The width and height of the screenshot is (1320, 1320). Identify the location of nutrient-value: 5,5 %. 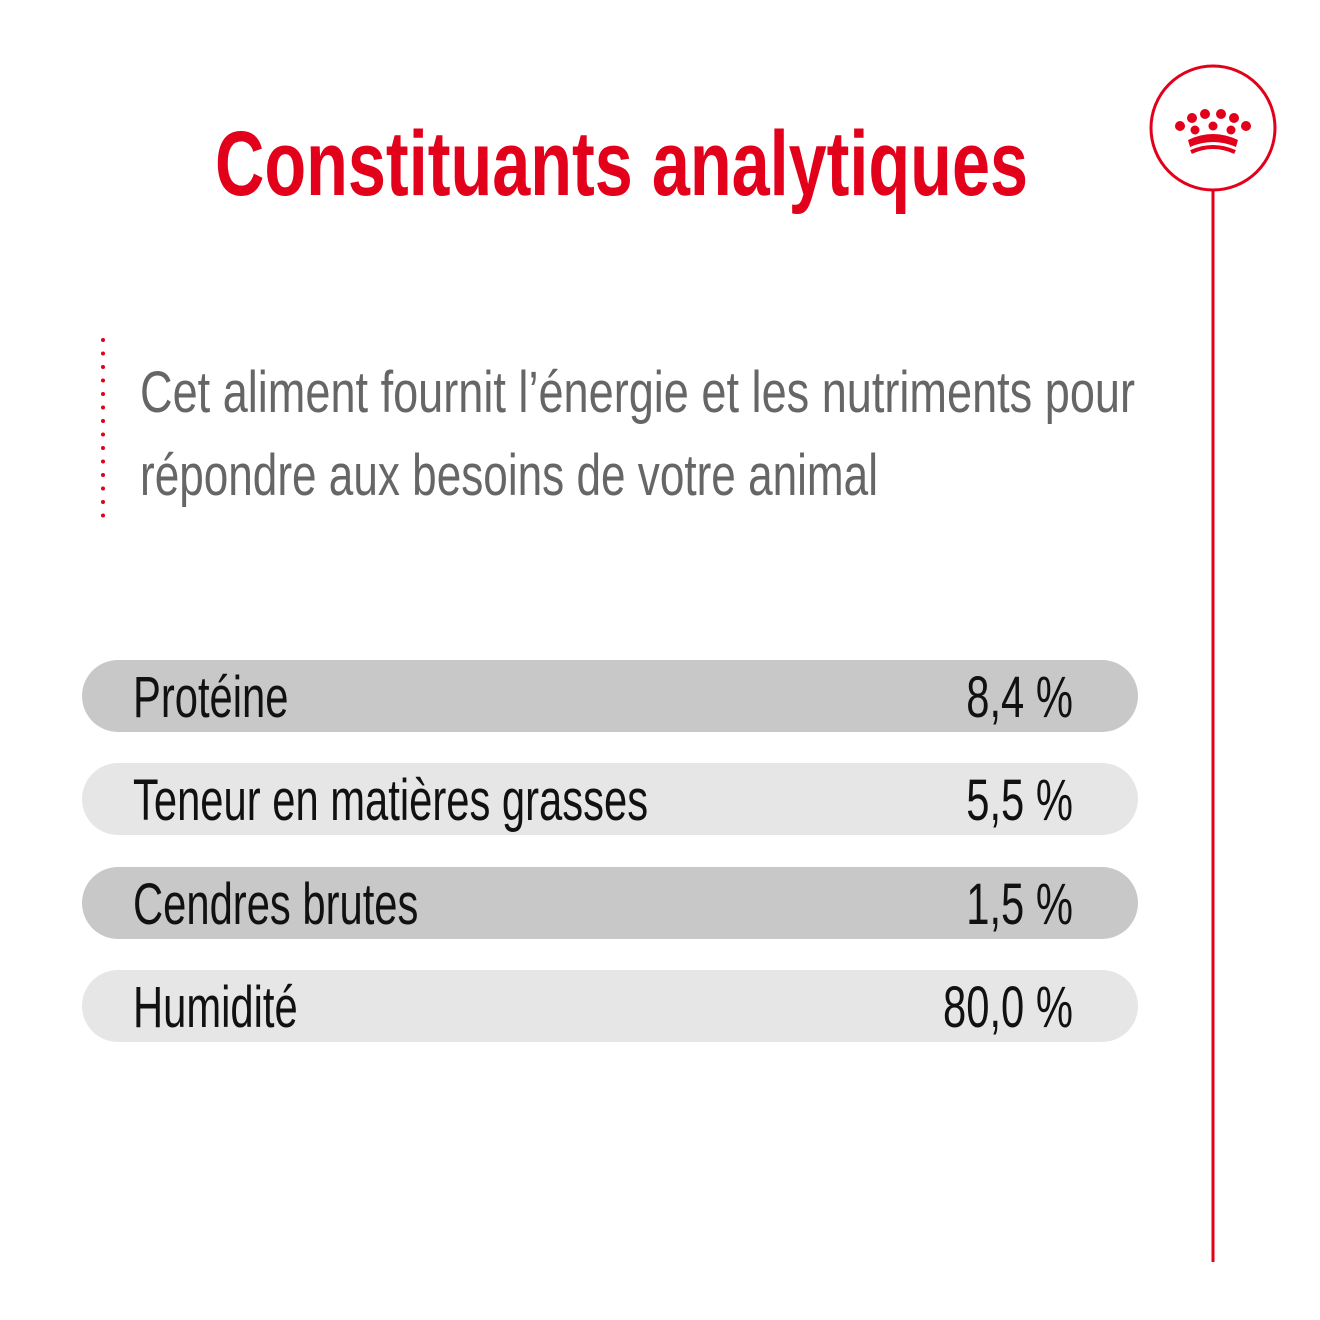
(1019, 799).